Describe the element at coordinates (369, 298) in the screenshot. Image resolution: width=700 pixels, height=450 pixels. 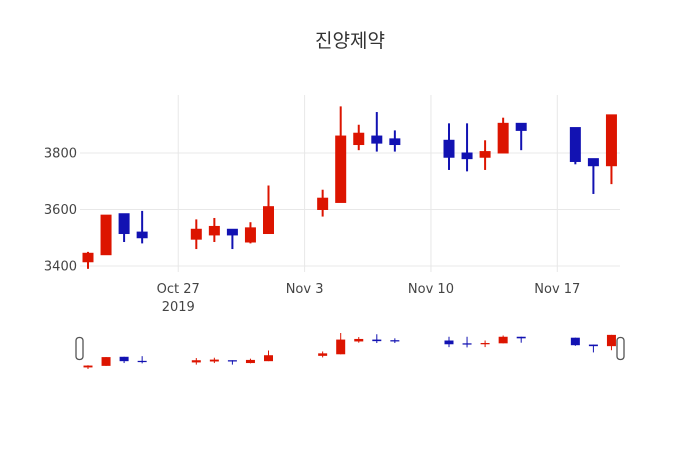
I see `x-axis-tick-labels: Oct 27 2019 Nov 3 Nov 10 Nov 17` at that location.